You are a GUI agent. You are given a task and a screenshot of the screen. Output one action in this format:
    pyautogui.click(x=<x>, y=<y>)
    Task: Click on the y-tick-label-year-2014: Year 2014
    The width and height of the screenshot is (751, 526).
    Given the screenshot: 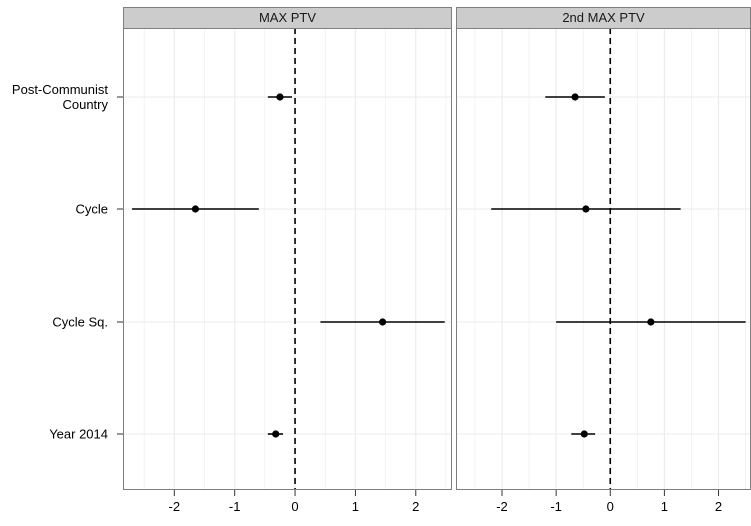 What is the action you would take?
    pyautogui.click(x=78, y=434)
    